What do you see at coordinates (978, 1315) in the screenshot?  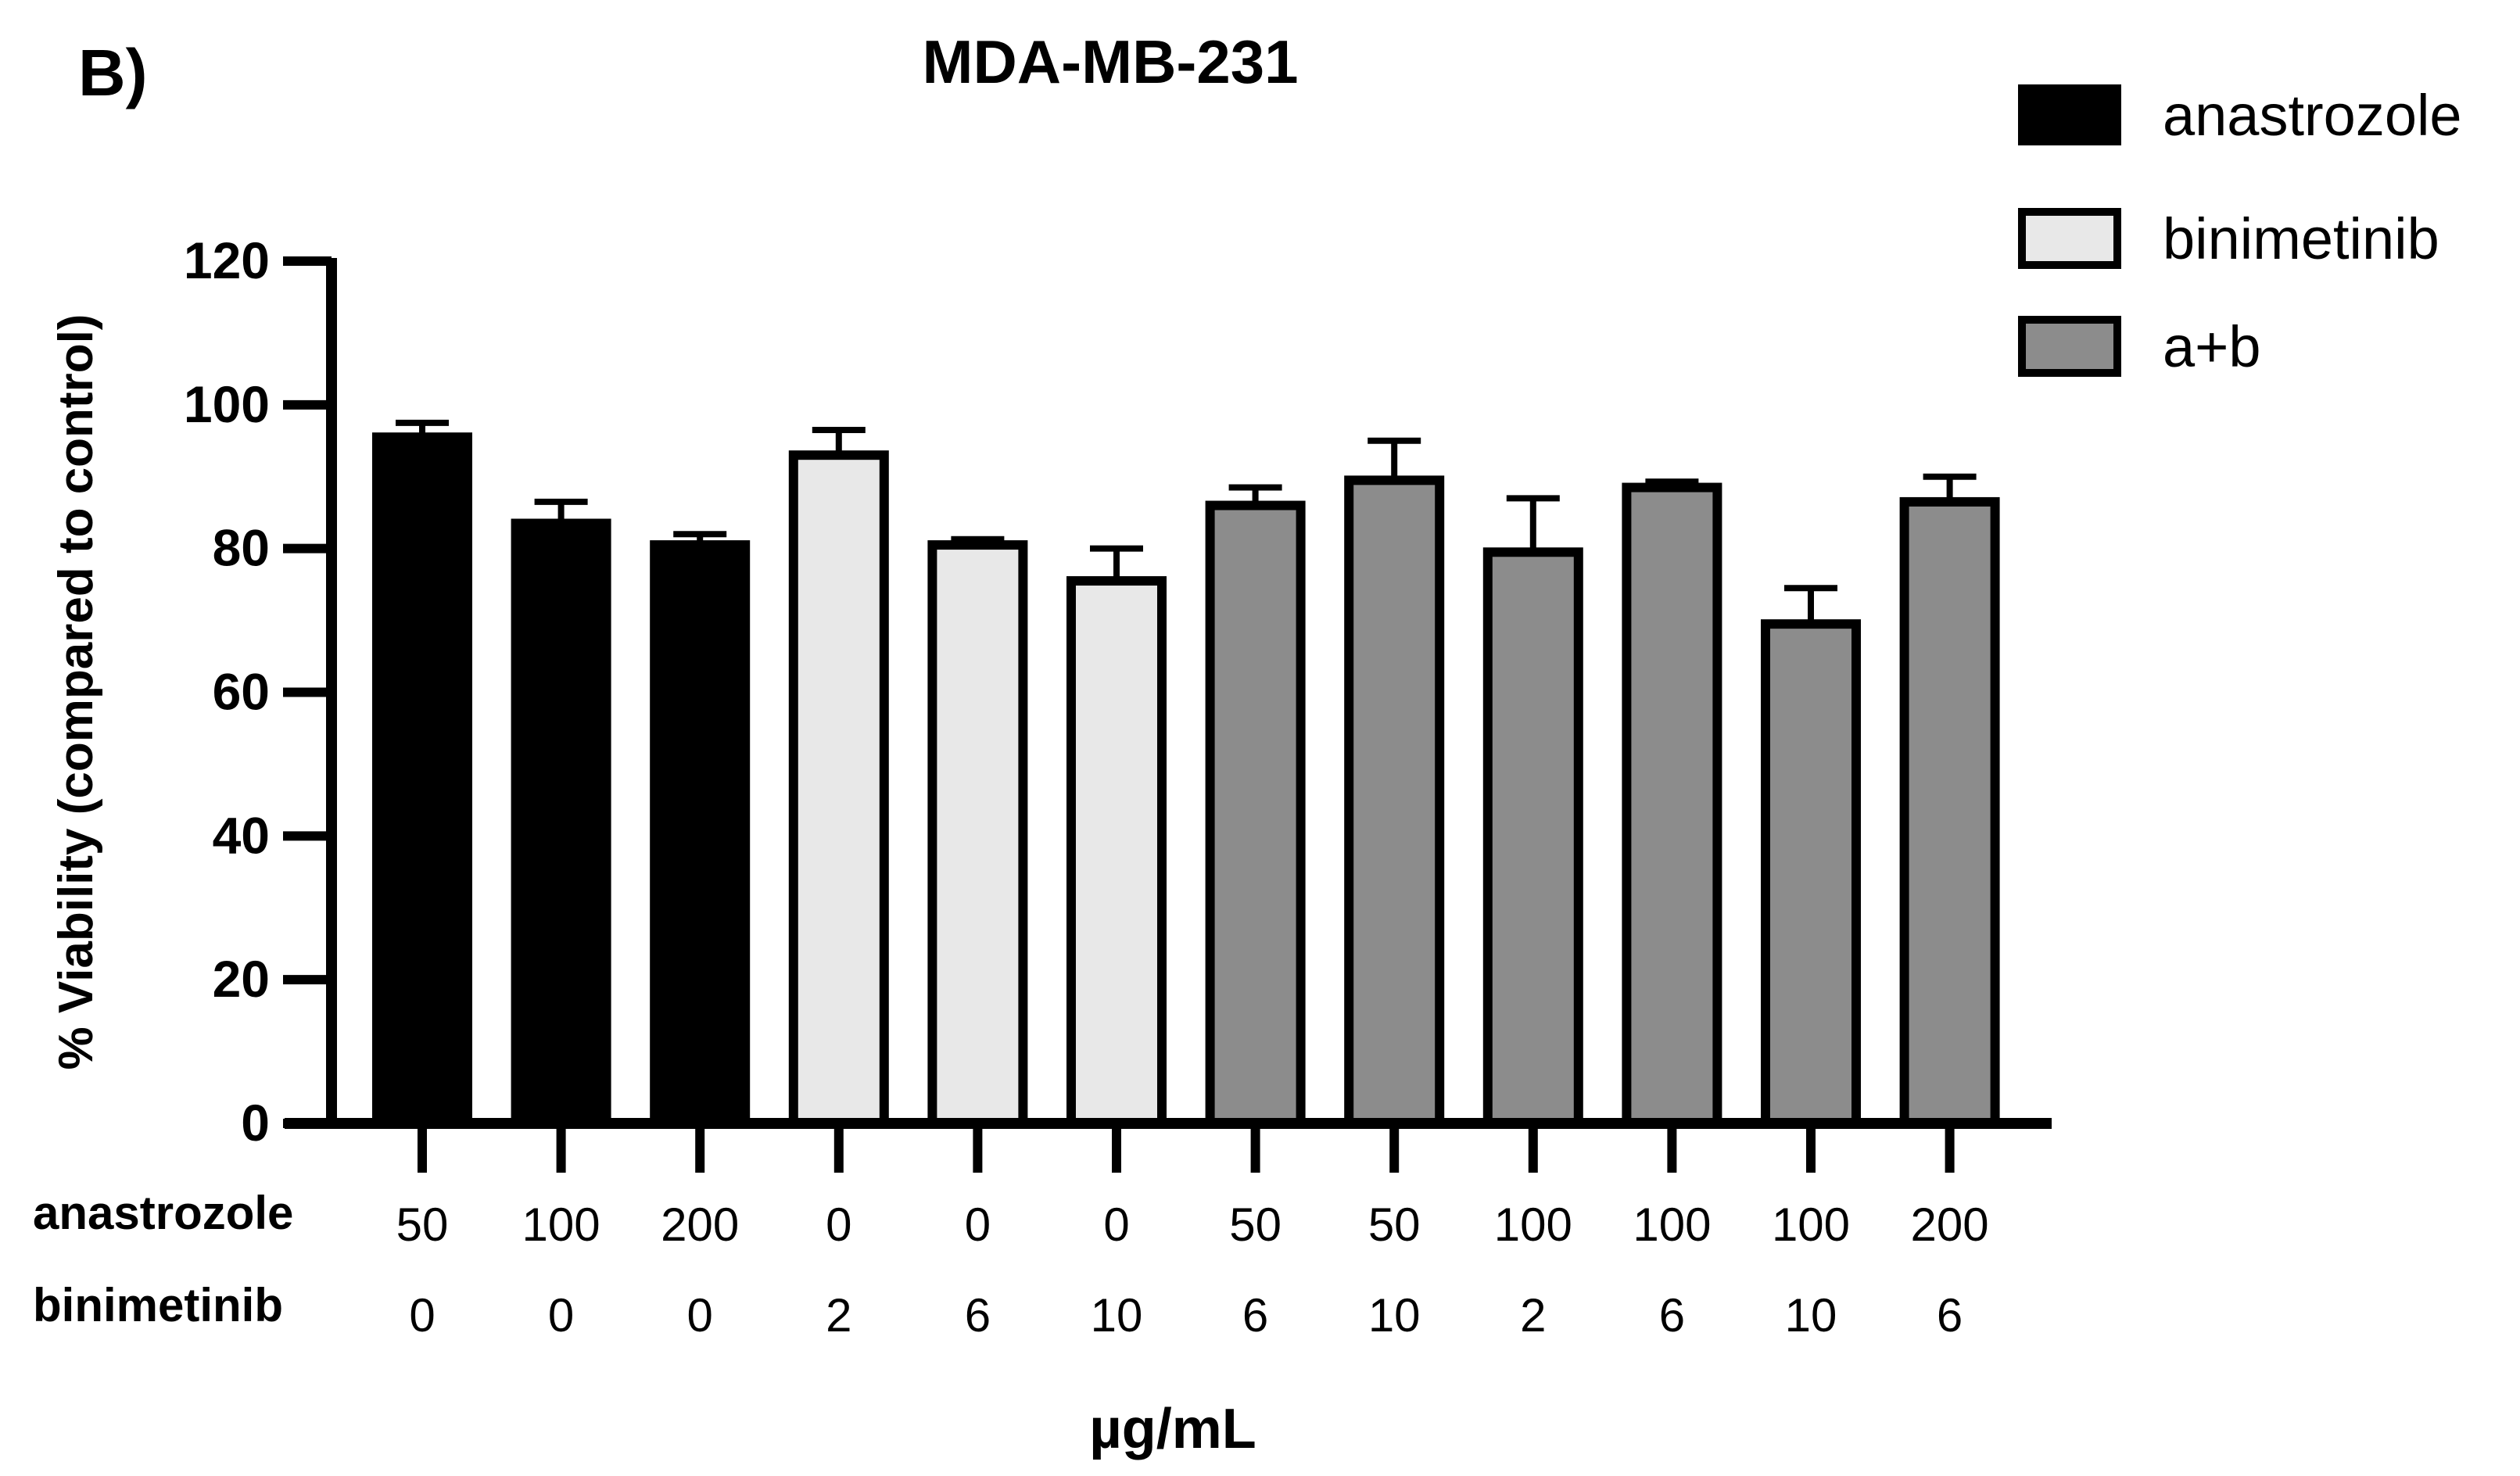 I see `x-label-binimetinib-4: 6` at bounding box center [978, 1315].